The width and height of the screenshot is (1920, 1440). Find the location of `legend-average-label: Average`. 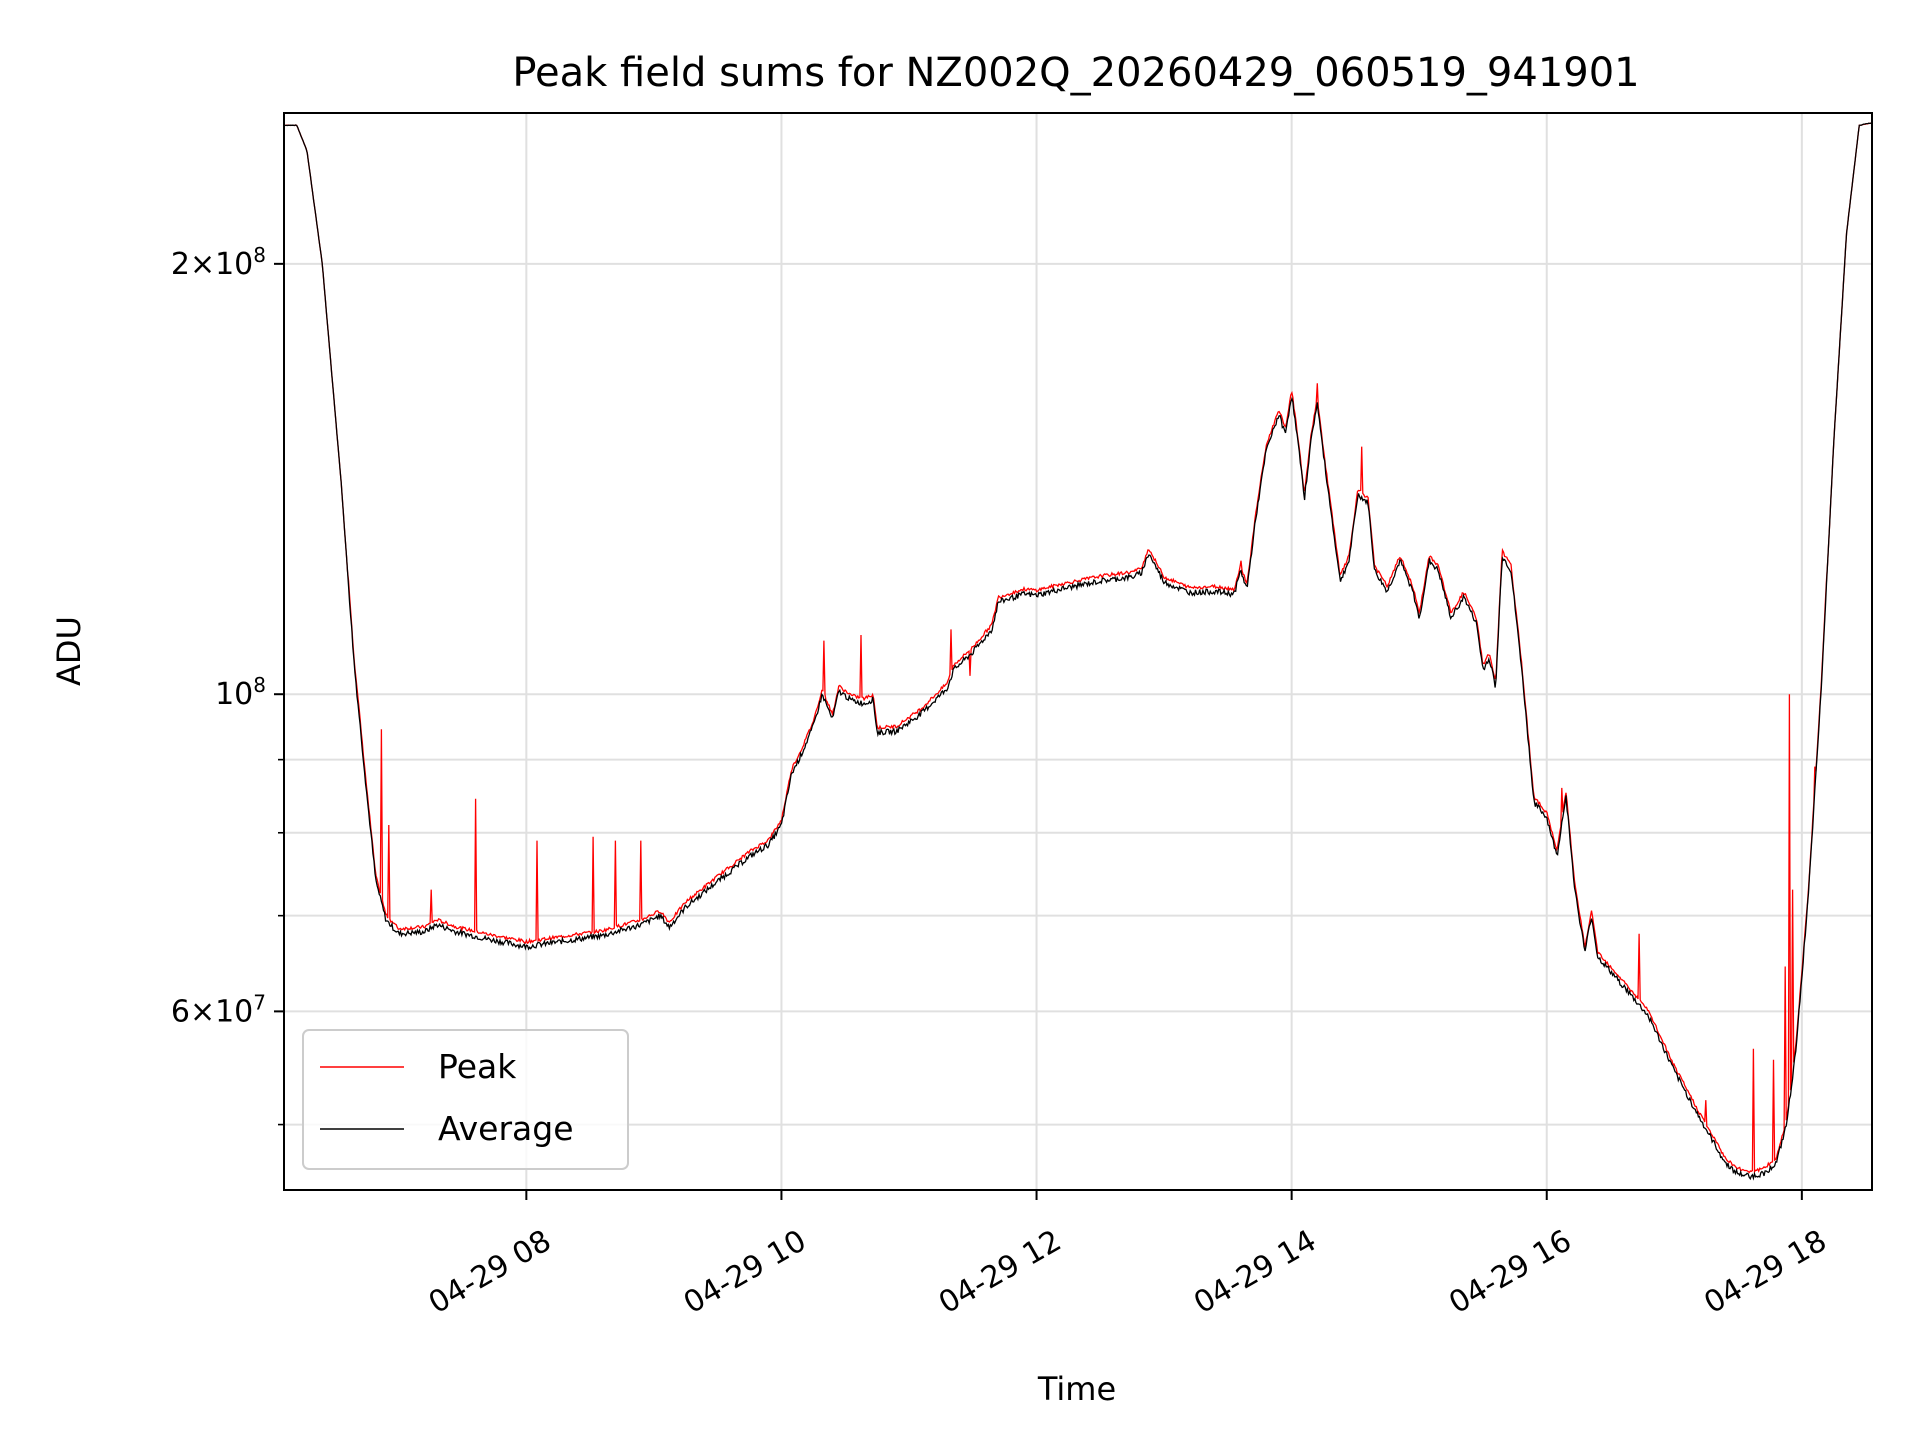

legend-average-label: Average is located at coordinates (506, 1128).